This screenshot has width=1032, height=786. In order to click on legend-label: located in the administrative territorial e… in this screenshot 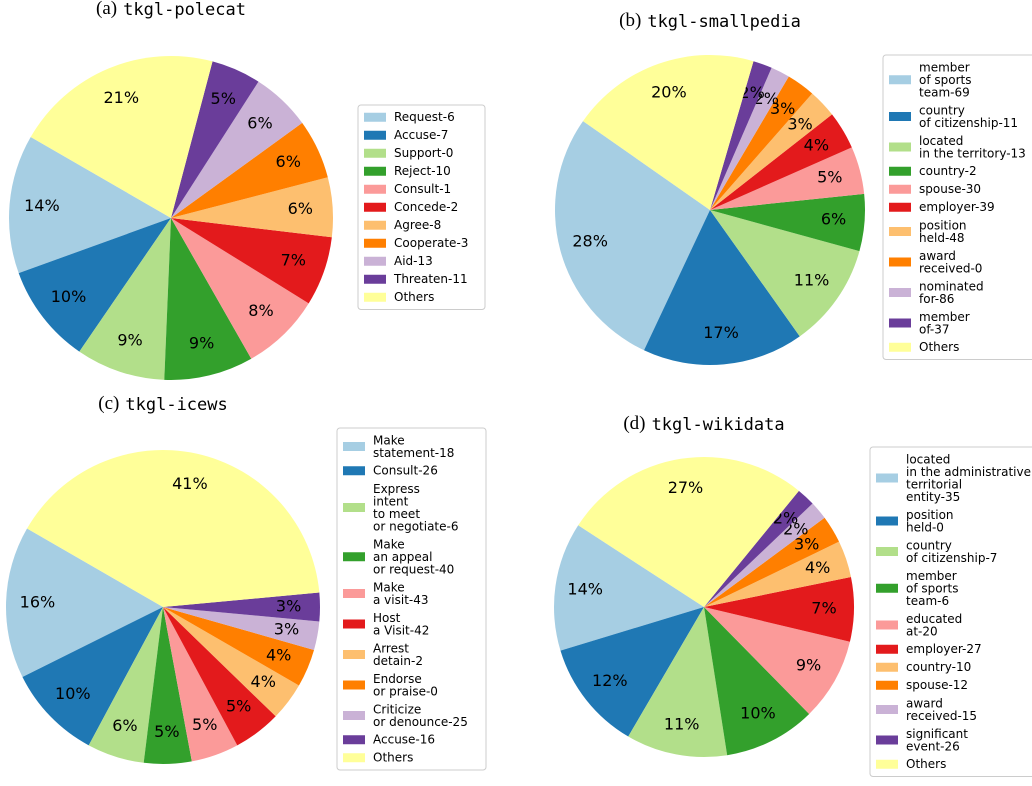, I will do `click(968, 478)`.